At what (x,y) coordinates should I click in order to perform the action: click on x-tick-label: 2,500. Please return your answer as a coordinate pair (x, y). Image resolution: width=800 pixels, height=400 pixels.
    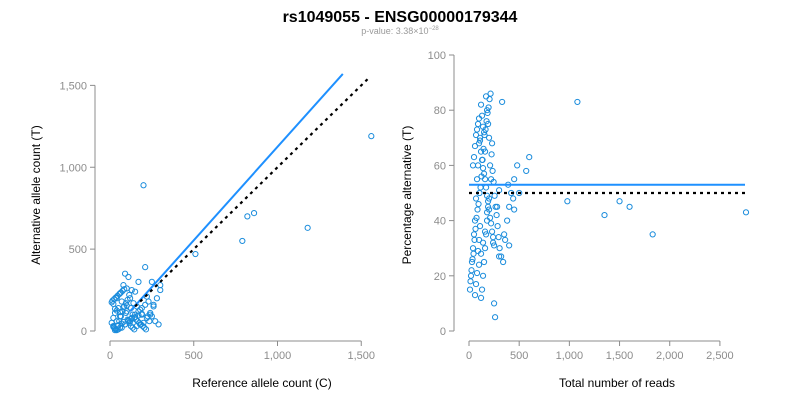
    Looking at the image, I should click on (720, 356).